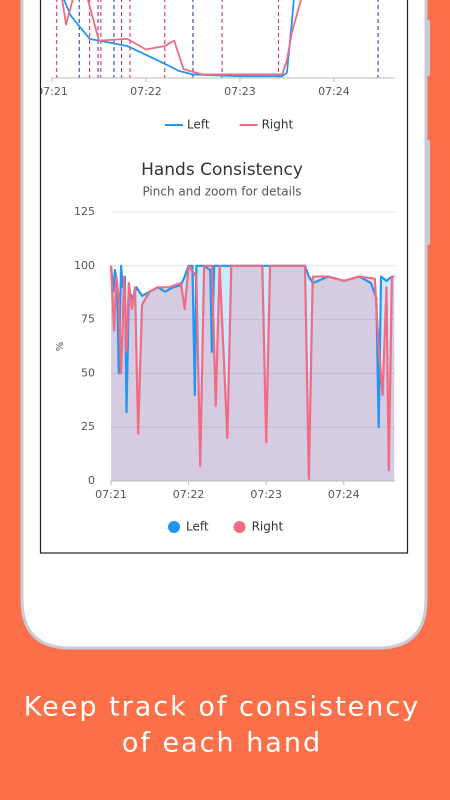 The height and width of the screenshot is (800, 450). Describe the element at coordinates (181, 38) in the screenshot. I see `line` at that location.